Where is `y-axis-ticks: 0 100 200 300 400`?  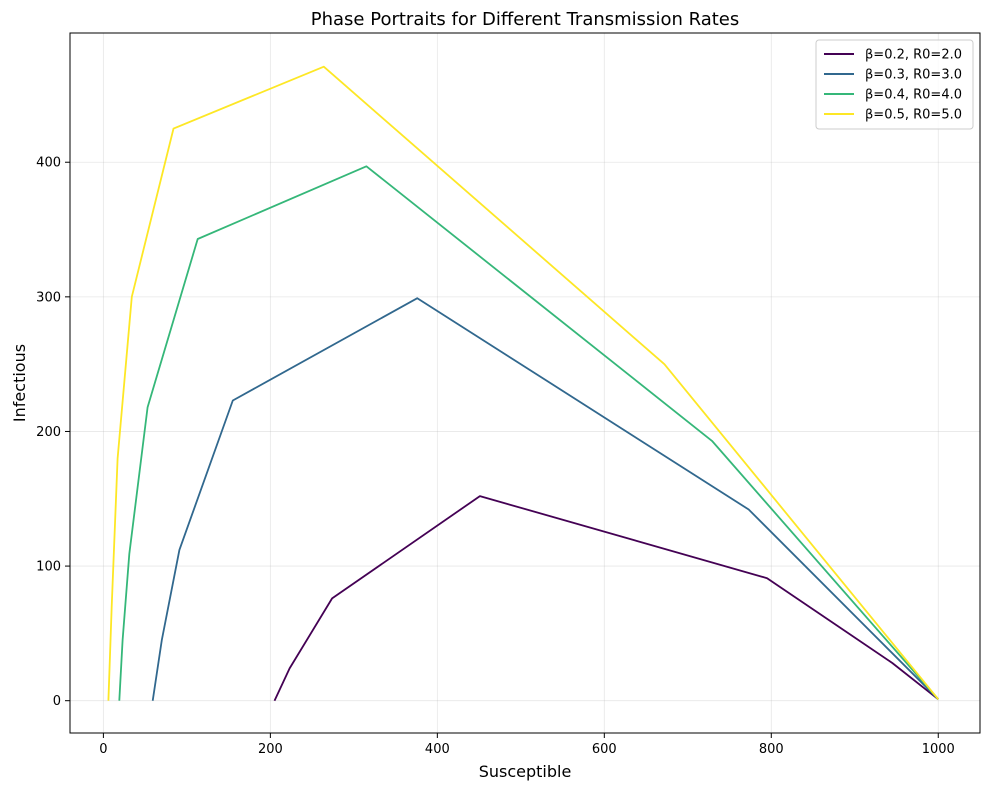 y-axis-ticks: 0 100 200 300 400 is located at coordinates (53, 432).